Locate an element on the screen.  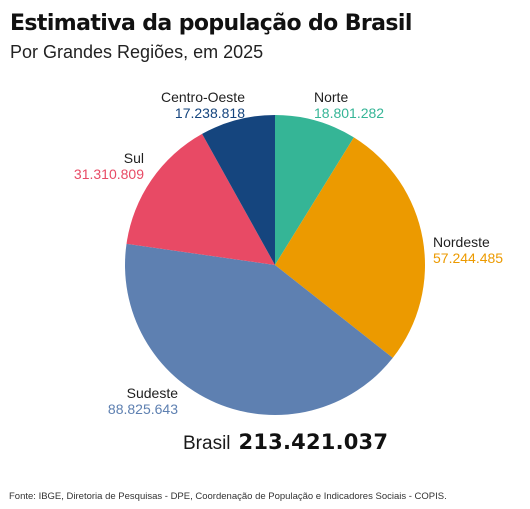
pie-slice-sul is located at coordinates (200, 199).